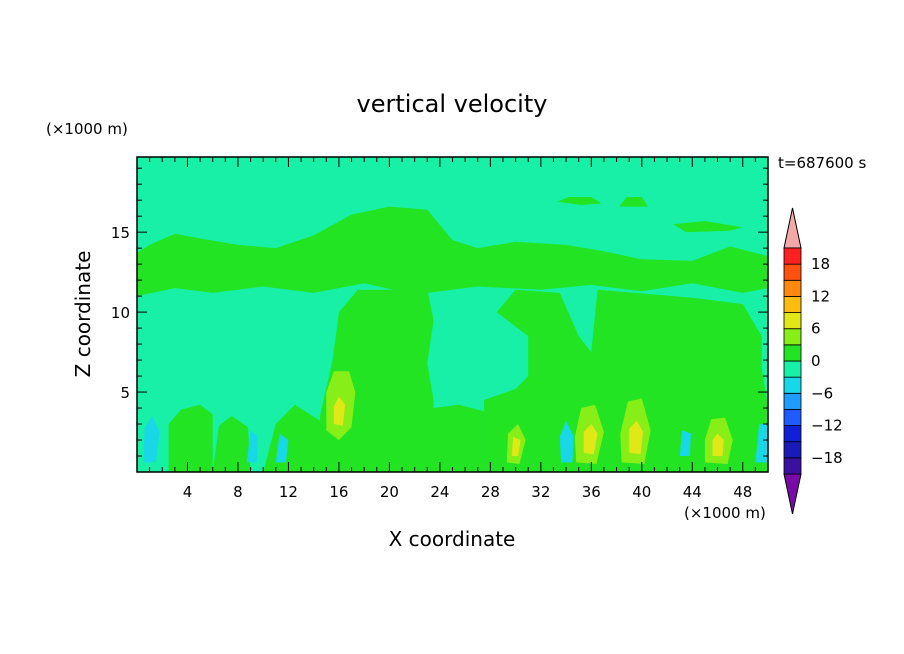  What do you see at coordinates (125, 393) in the screenshot?
I see `y-tick-label: 5` at bounding box center [125, 393].